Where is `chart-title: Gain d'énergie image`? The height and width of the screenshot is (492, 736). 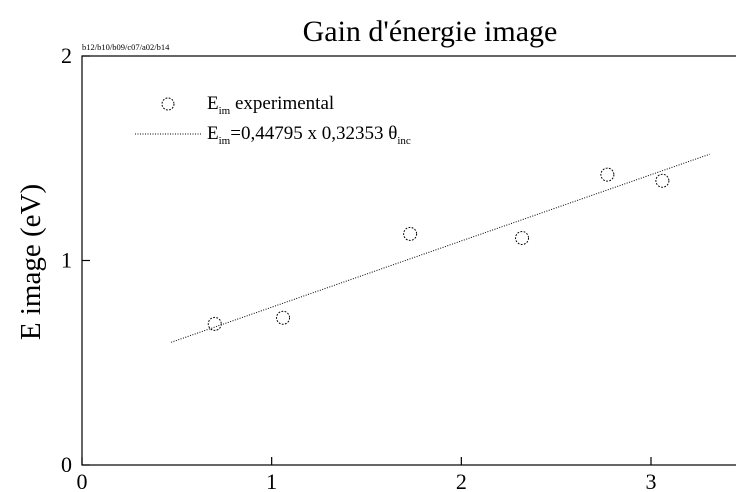
chart-title: Gain d'énergie image is located at coordinates (430, 31).